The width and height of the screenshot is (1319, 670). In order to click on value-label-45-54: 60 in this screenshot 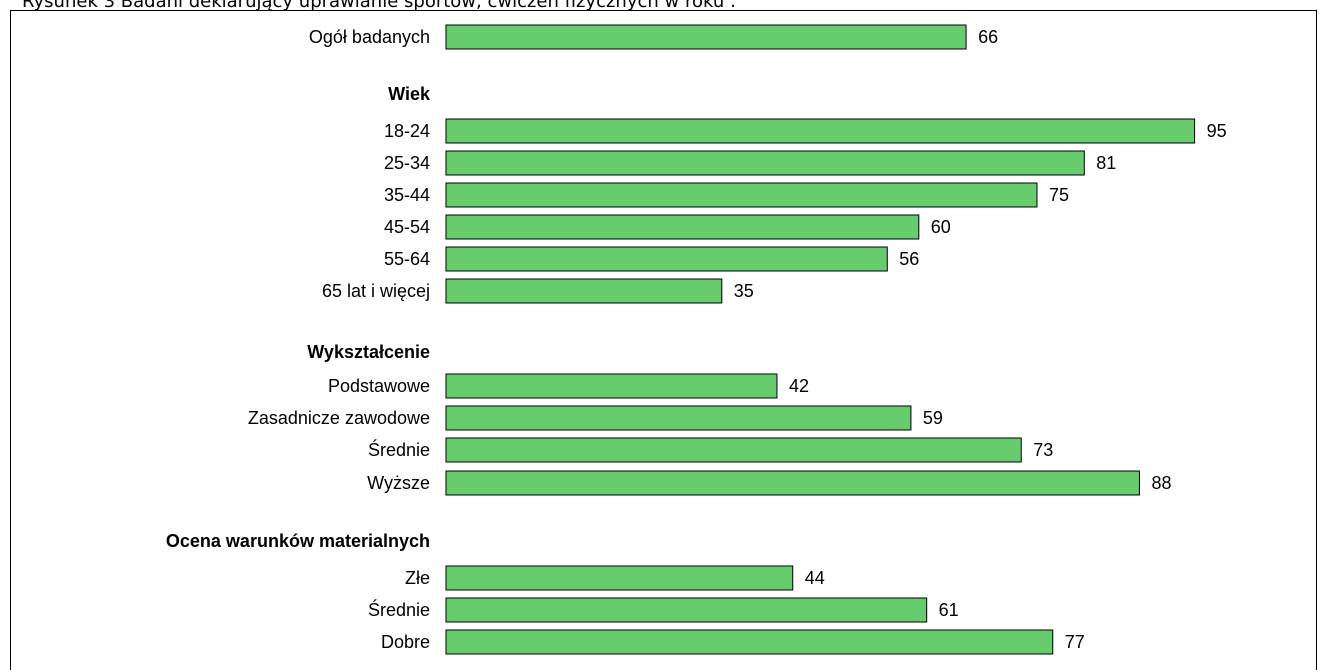, I will do `click(941, 227)`.